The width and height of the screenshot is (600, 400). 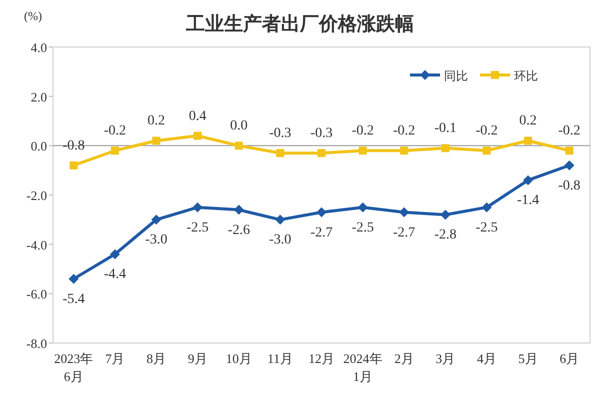 I want to click on ylabel: (%), so click(x=33, y=16).